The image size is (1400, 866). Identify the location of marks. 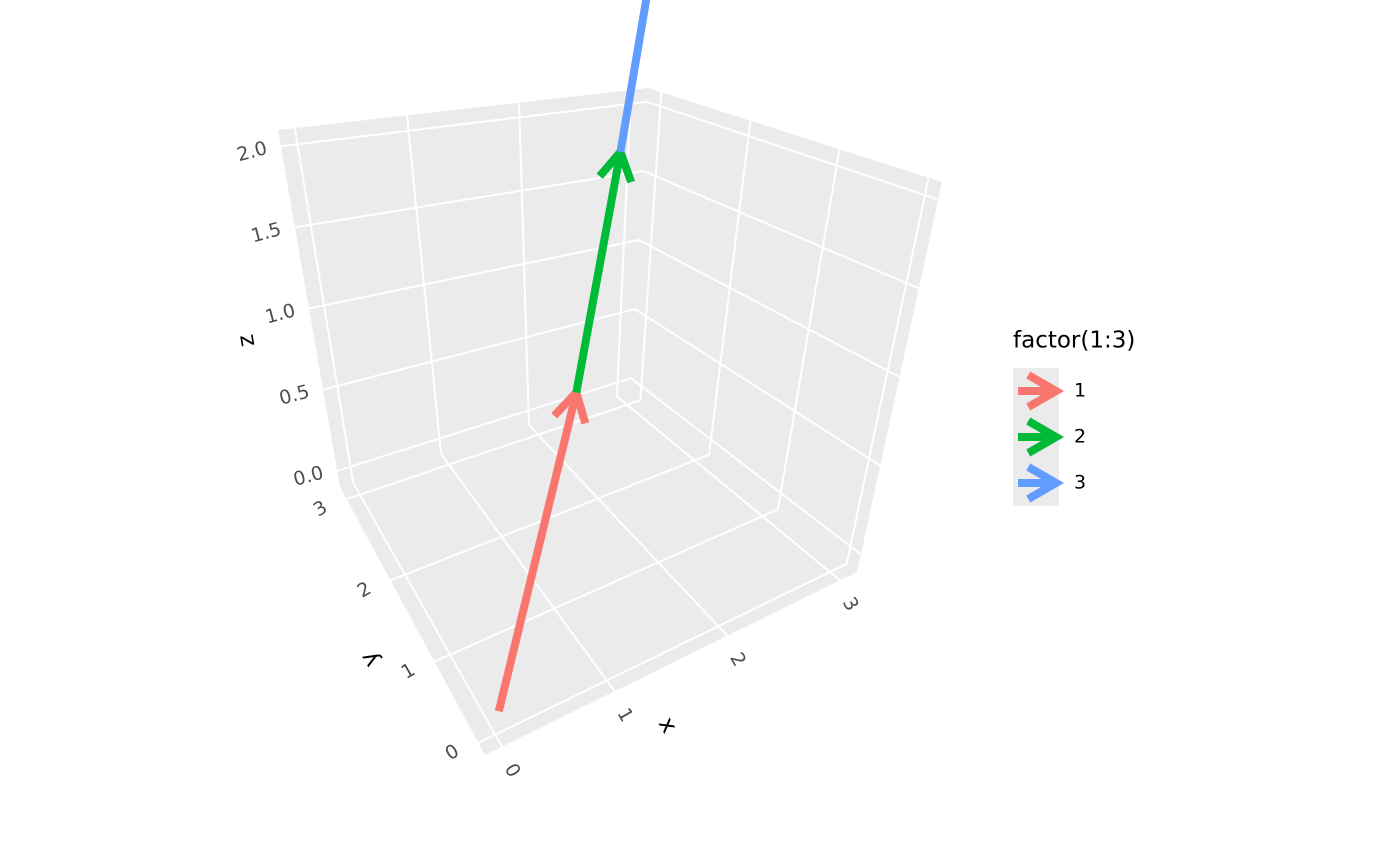
(572, 356).